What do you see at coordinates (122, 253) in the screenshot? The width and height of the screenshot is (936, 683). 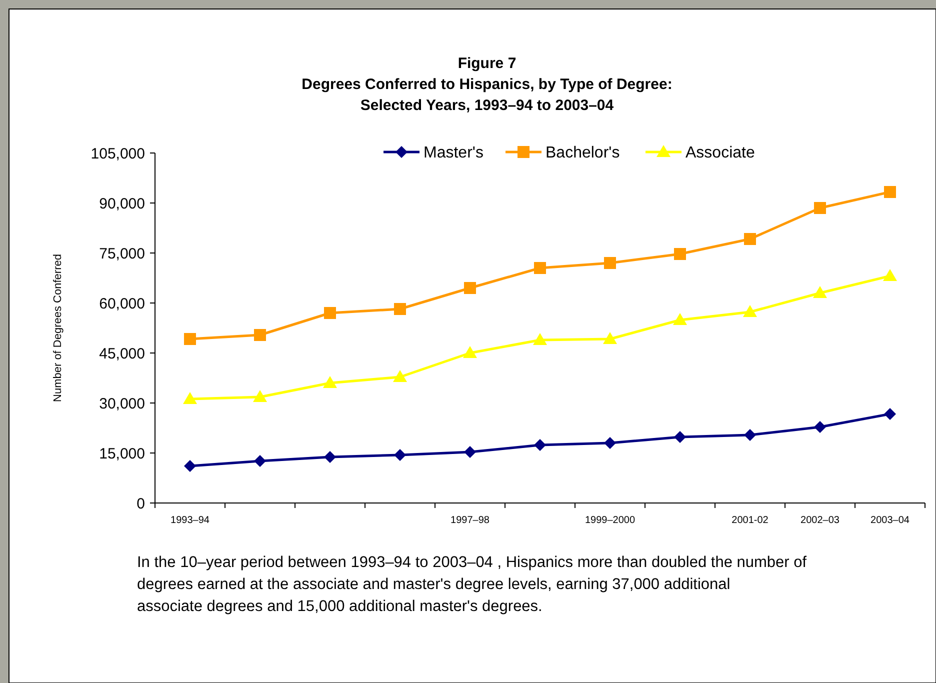 I see `y-tick-label: 75,000` at bounding box center [122, 253].